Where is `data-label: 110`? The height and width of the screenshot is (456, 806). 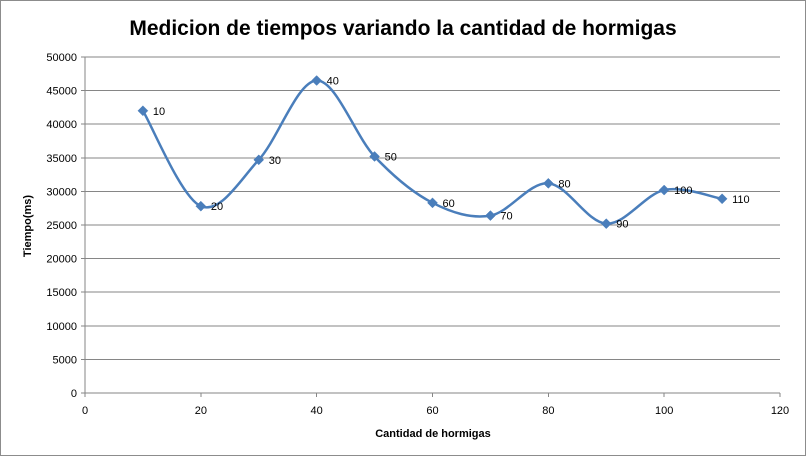
data-label: 110 is located at coordinates (741, 200).